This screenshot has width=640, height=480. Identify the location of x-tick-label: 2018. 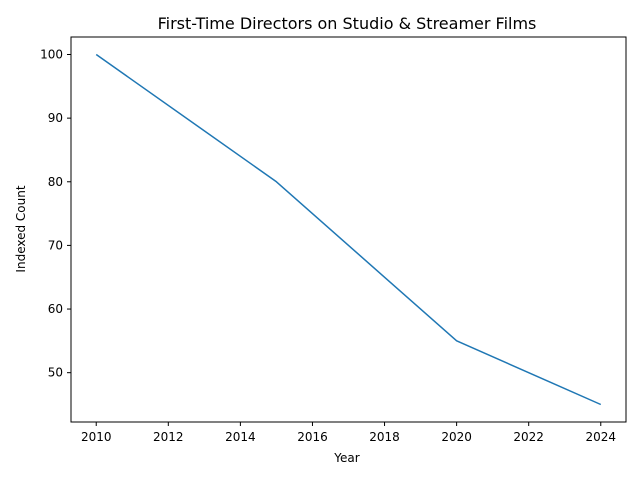
(384, 437).